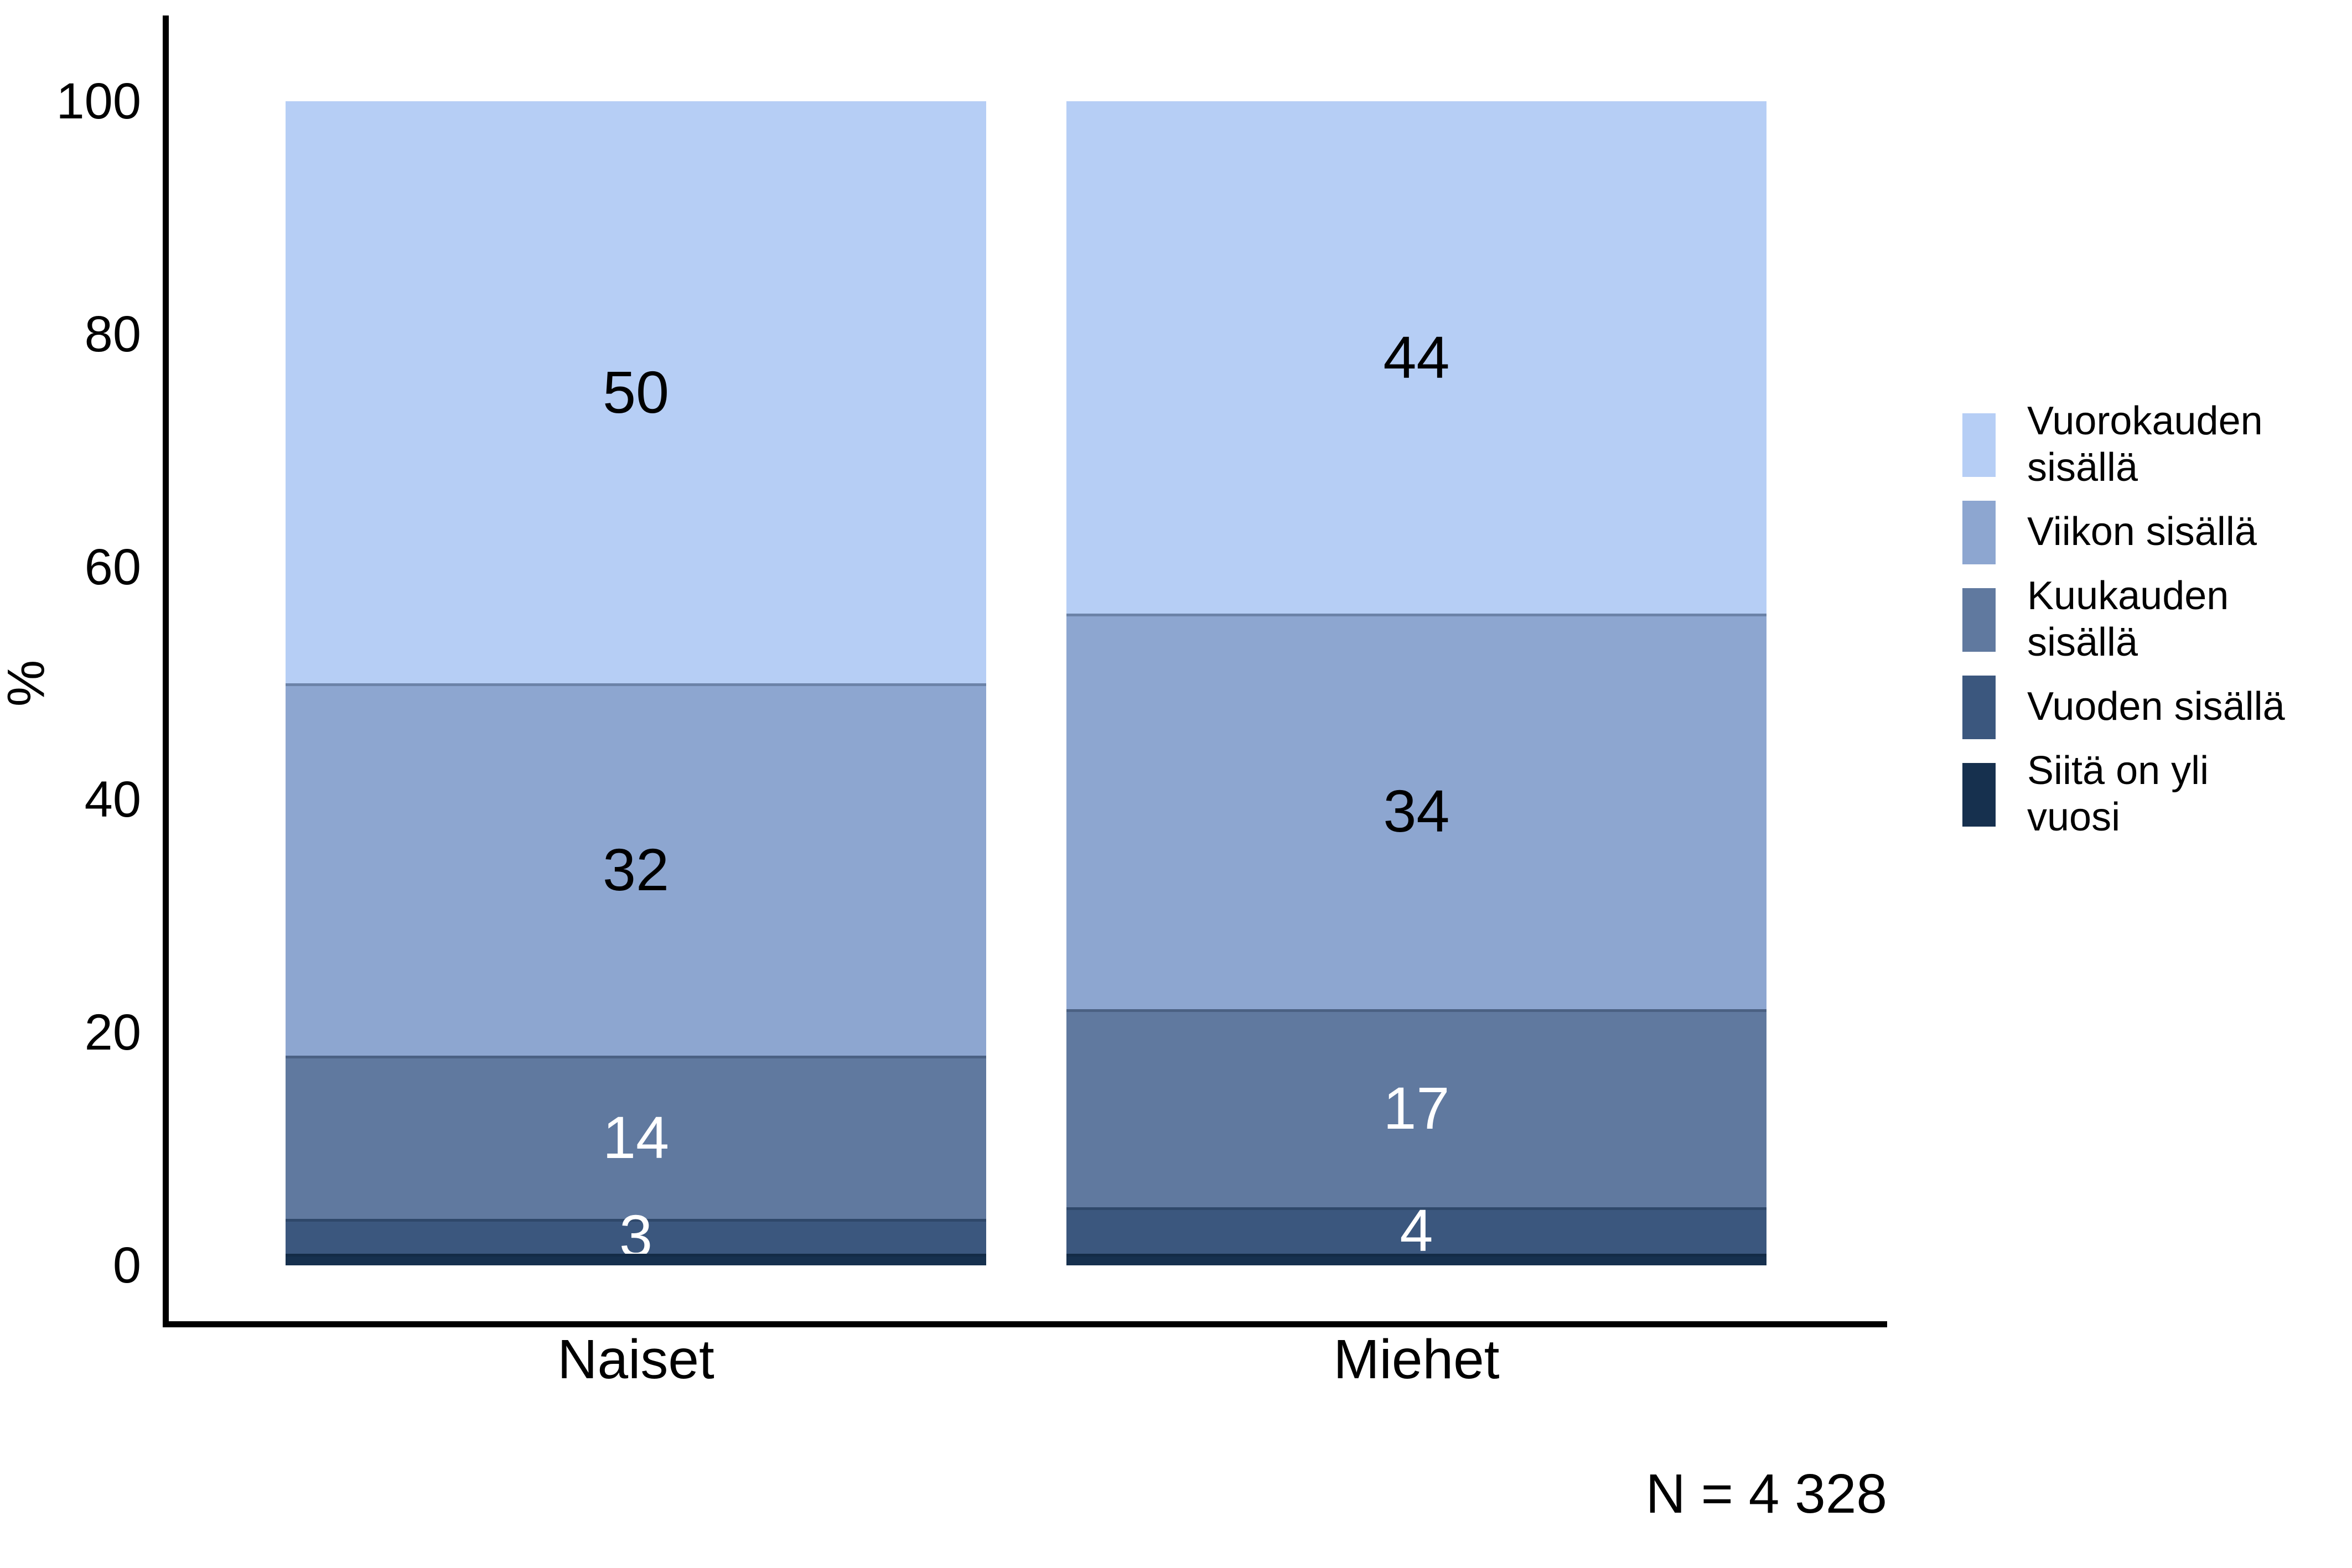  What do you see at coordinates (2145, 445) in the screenshot?
I see `legend-label: Vuorokauden sisällä` at bounding box center [2145, 445].